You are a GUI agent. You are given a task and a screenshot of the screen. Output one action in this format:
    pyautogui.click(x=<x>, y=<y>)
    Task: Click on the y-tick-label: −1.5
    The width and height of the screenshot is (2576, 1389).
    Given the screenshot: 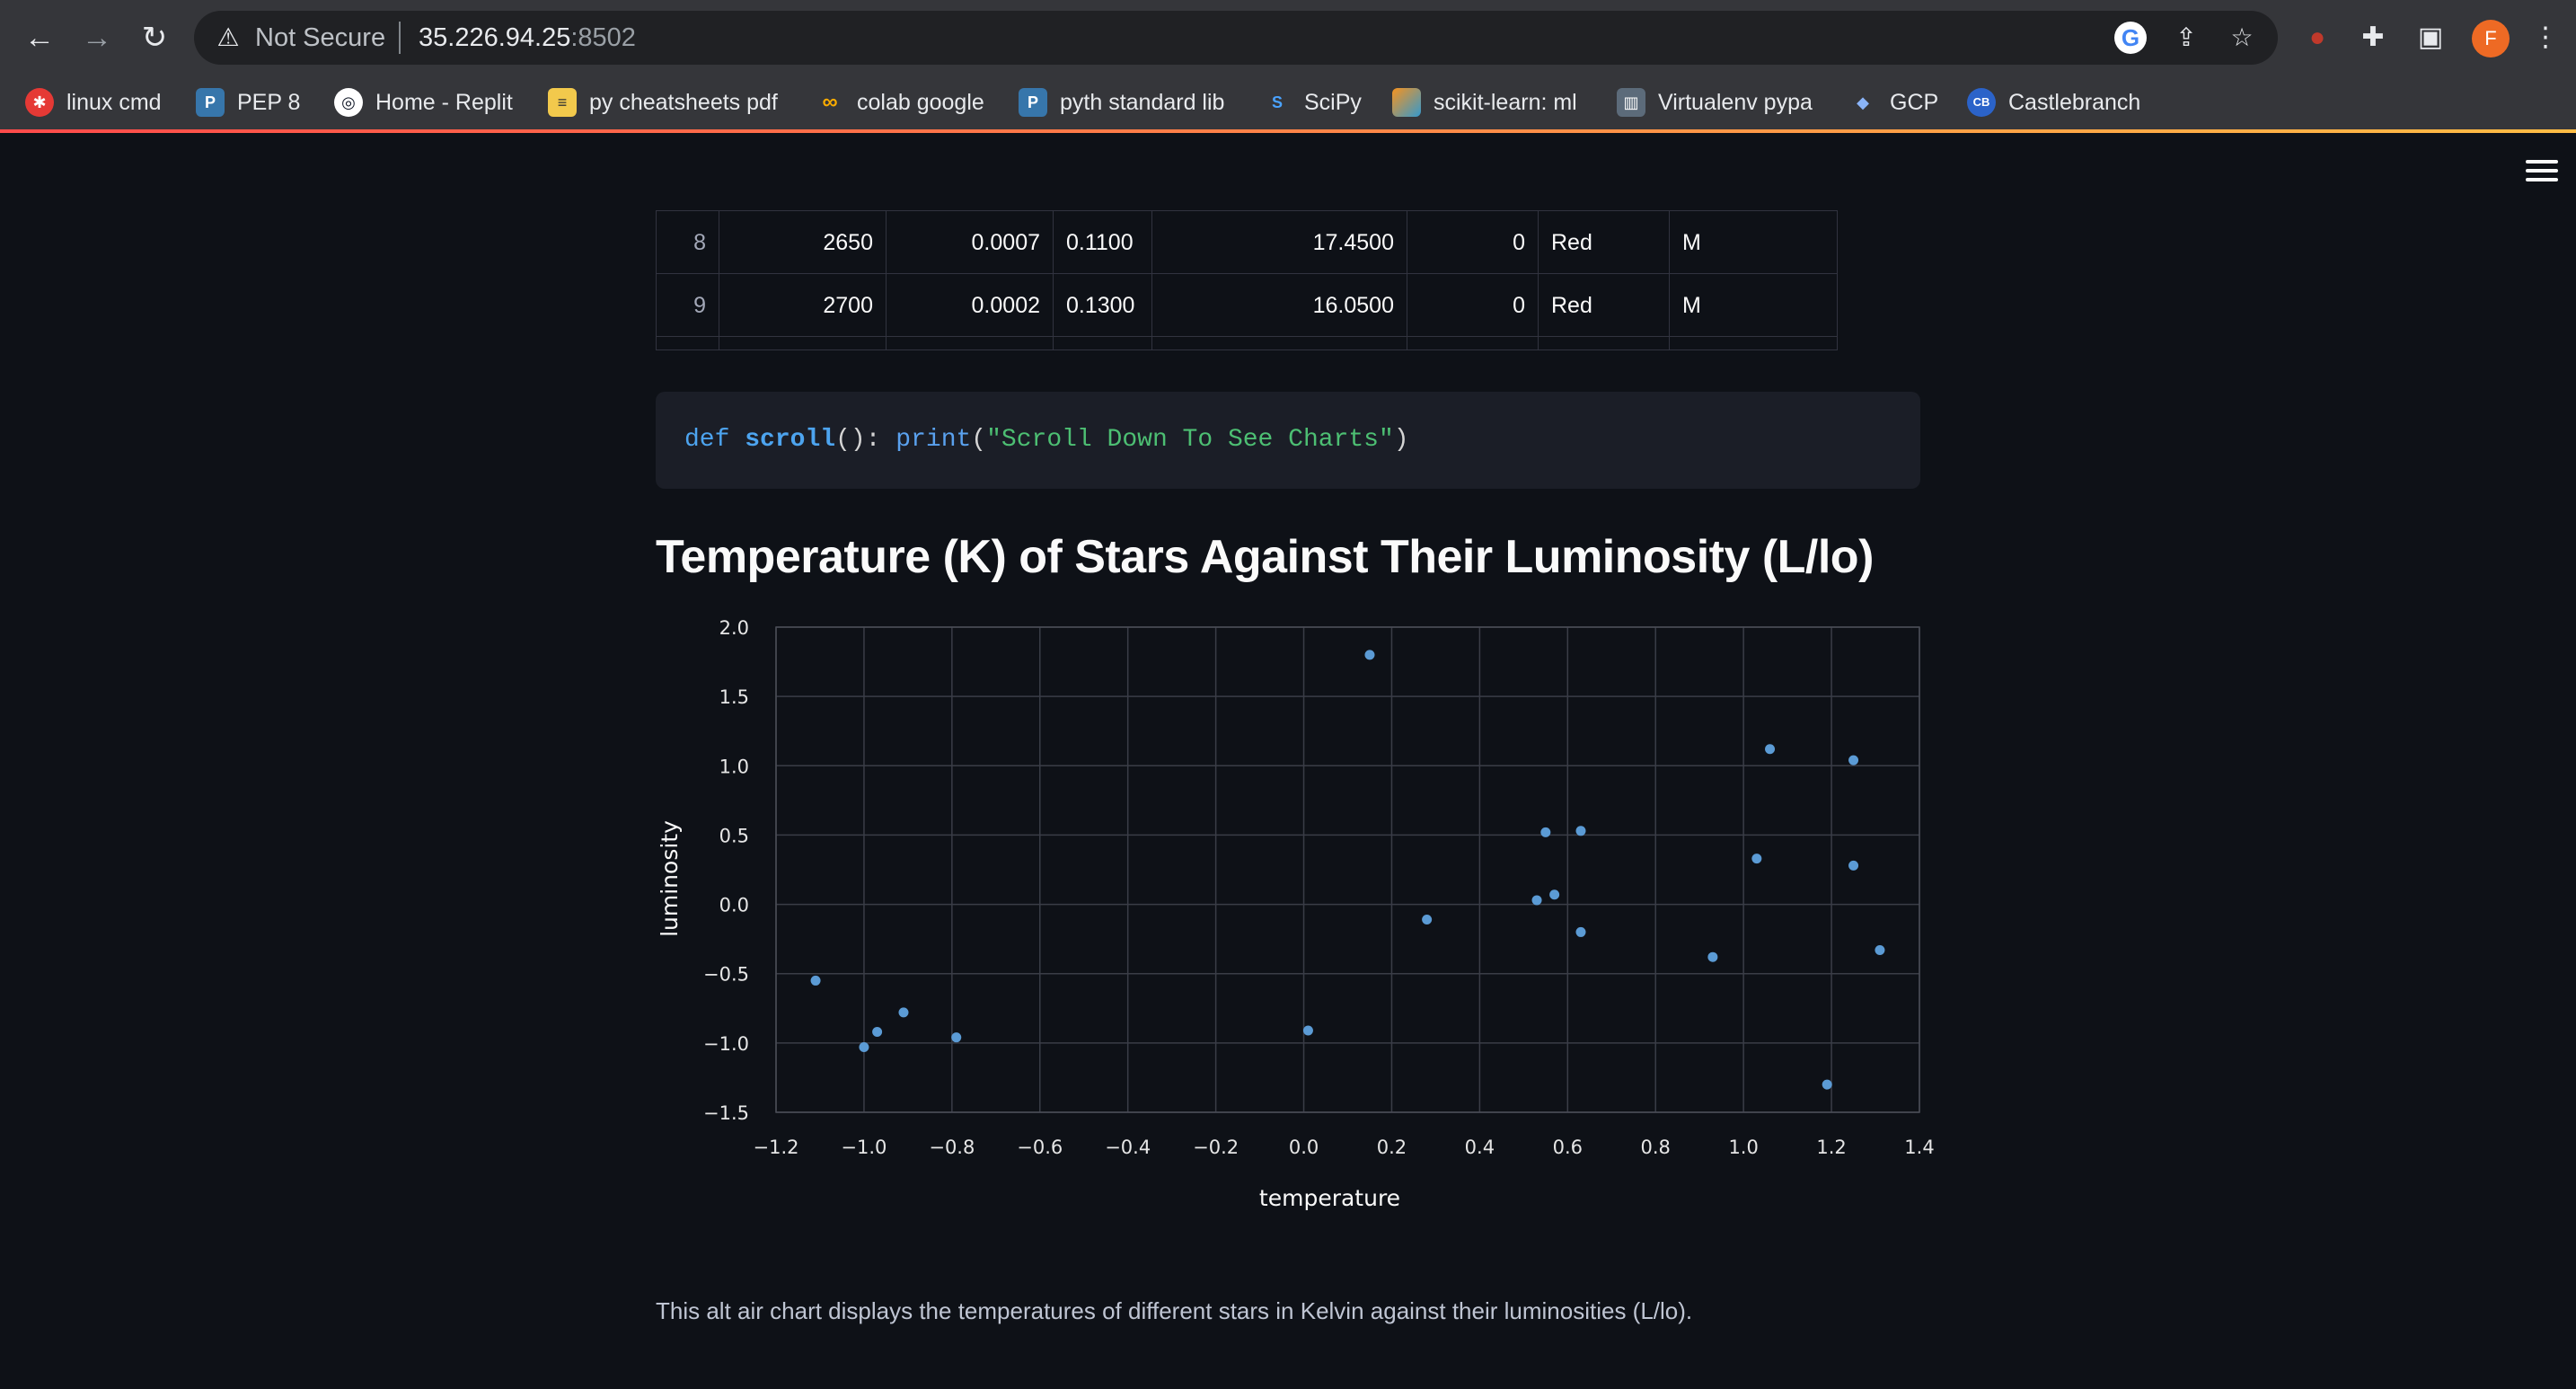 What is the action you would take?
    pyautogui.click(x=726, y=1113)
    